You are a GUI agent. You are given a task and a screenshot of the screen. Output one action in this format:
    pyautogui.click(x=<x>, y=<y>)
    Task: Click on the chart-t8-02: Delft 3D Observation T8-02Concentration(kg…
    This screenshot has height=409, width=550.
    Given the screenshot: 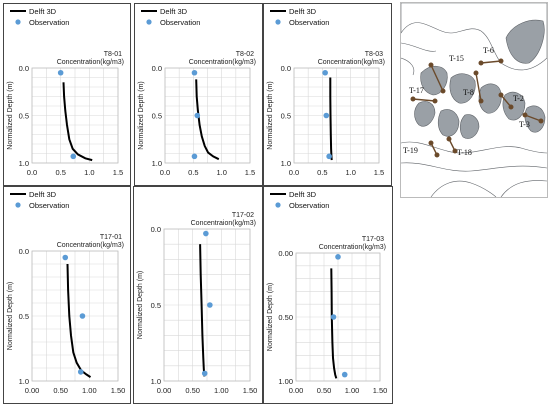 What is the action you would take?
    pyautogui.click(x=197, y=92)
    